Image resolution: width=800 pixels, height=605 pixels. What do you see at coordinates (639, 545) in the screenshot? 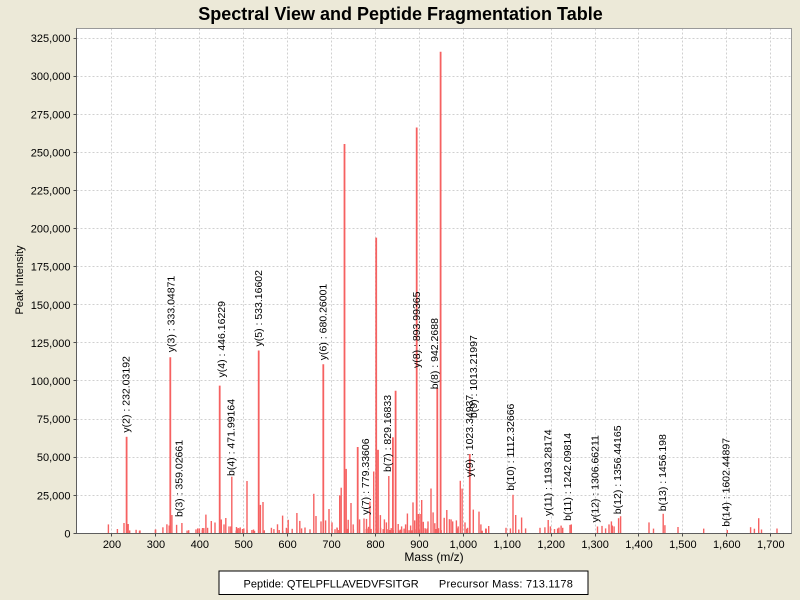
I see `svg-text: 1,400` at bounding box center [639, 545].